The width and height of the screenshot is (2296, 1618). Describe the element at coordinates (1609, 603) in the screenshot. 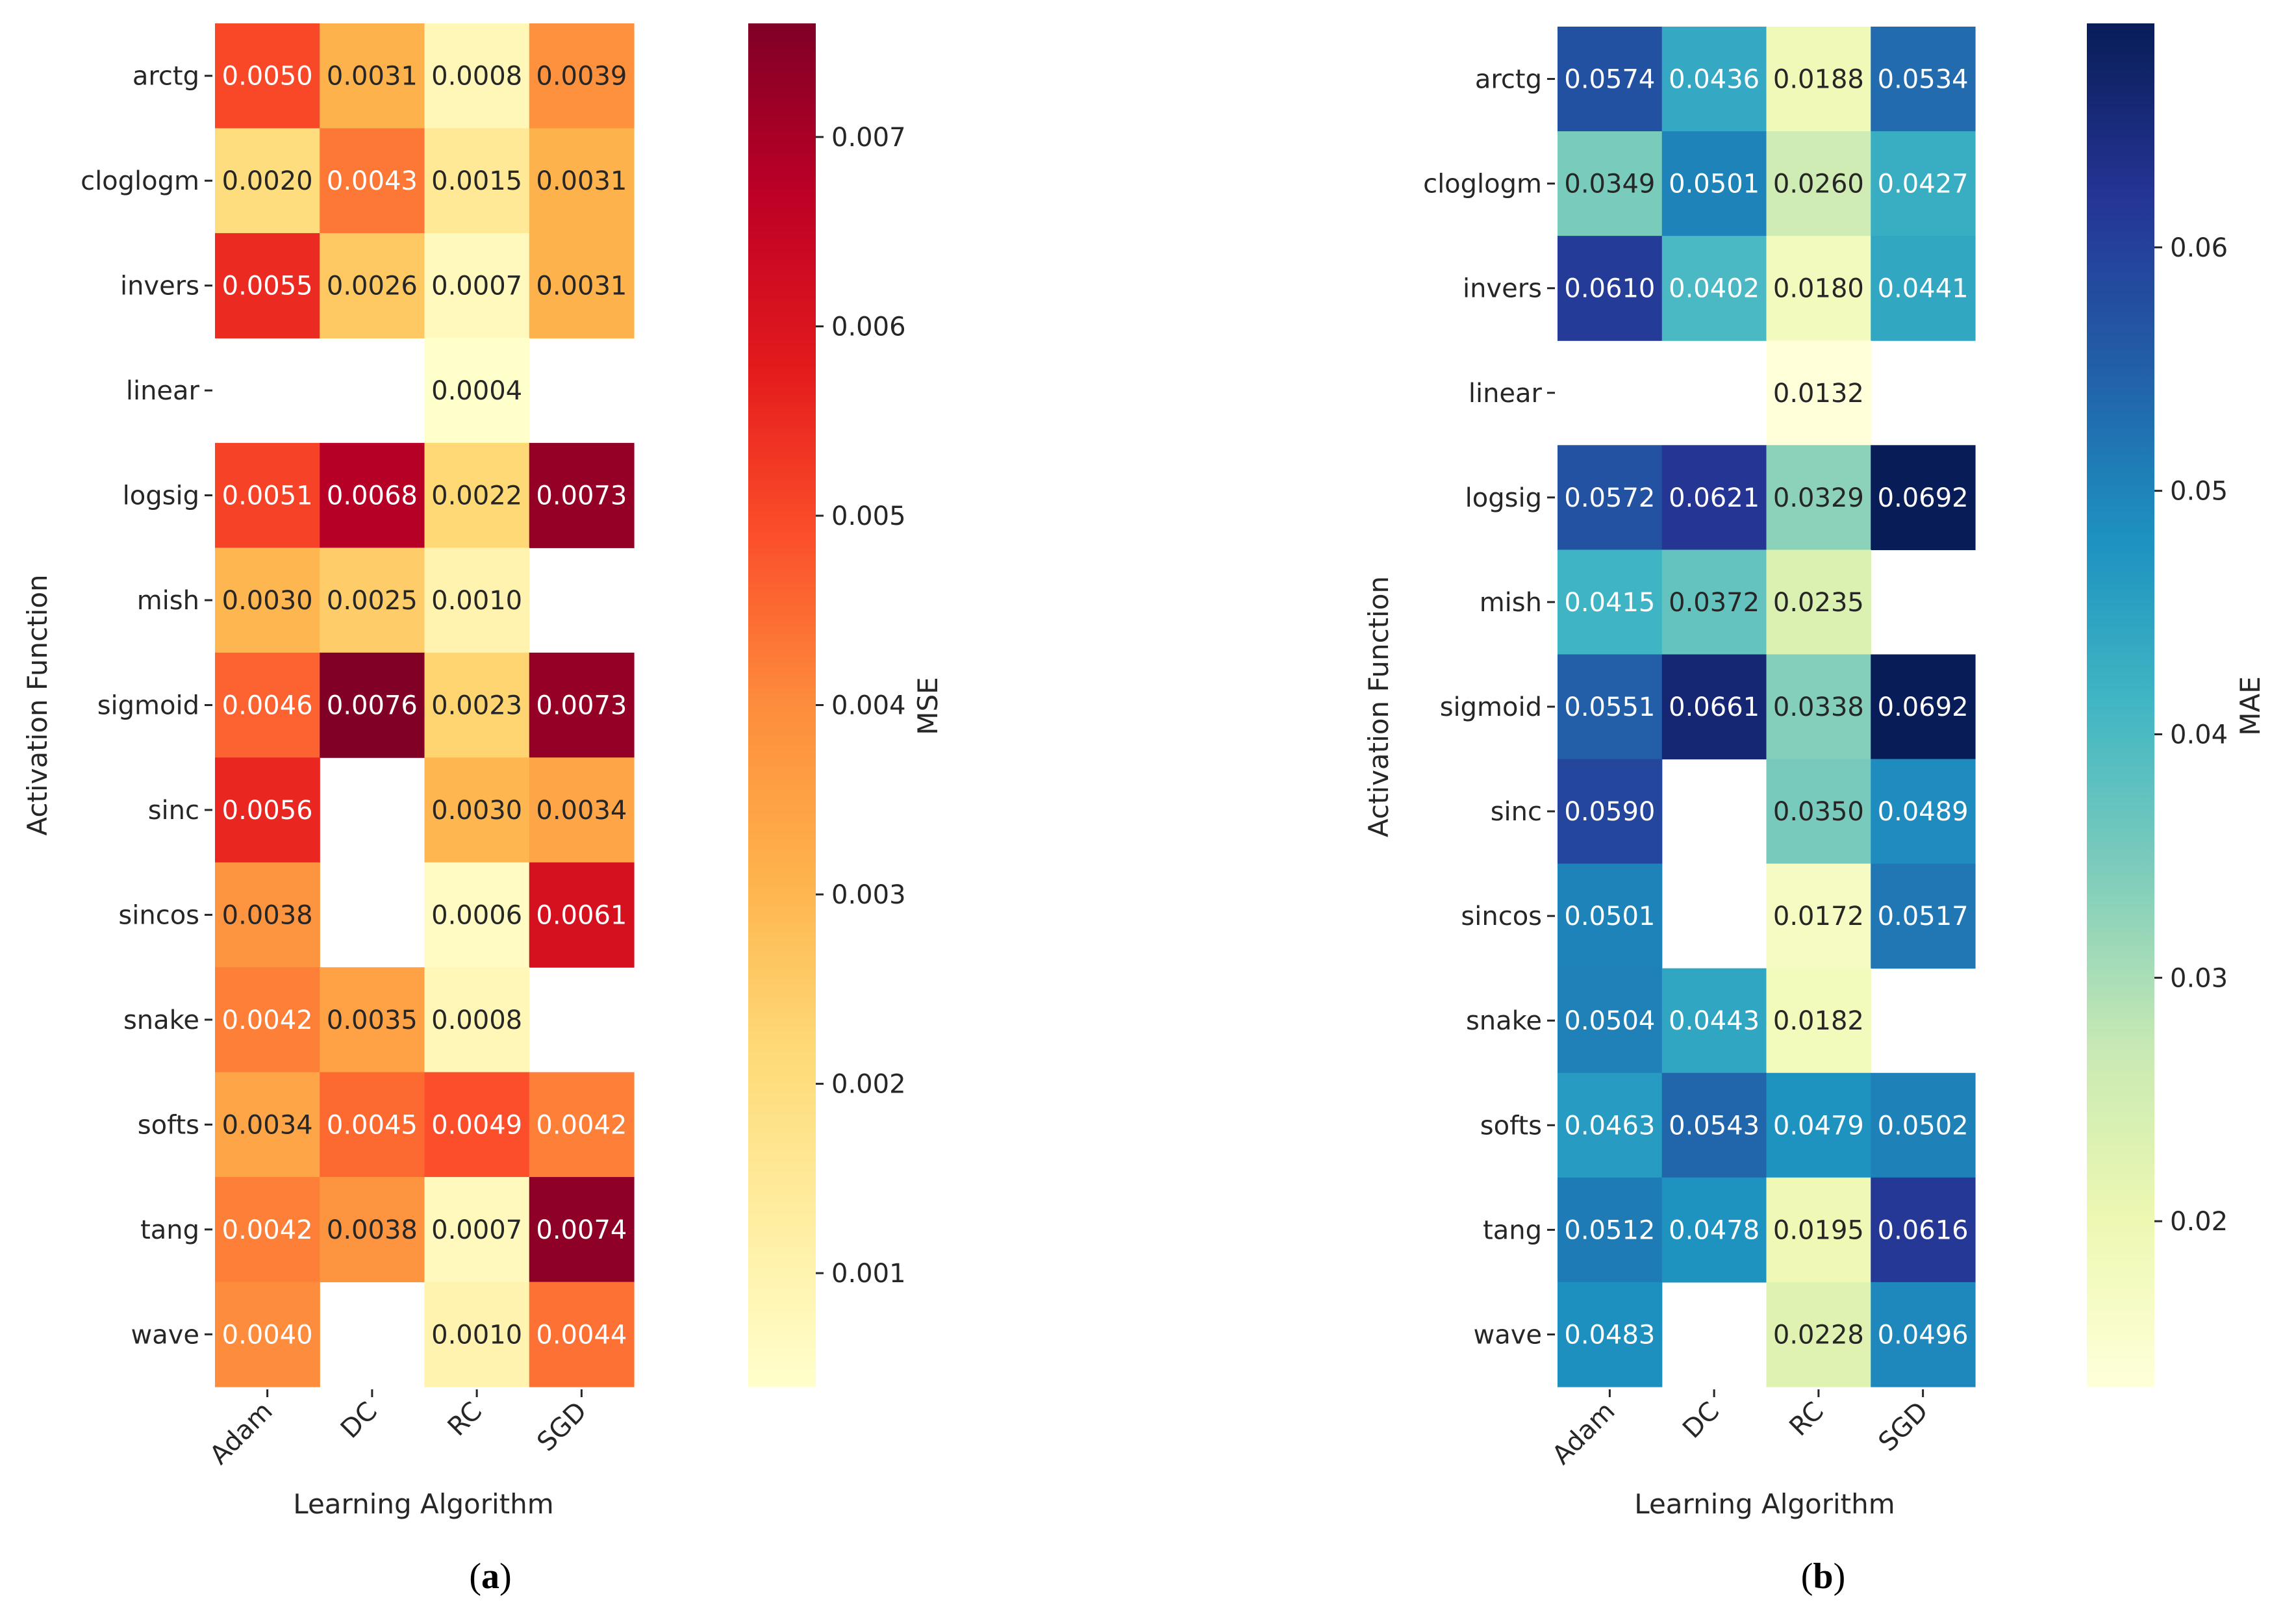

I see `cell-value-label: 0.0415` at that location.